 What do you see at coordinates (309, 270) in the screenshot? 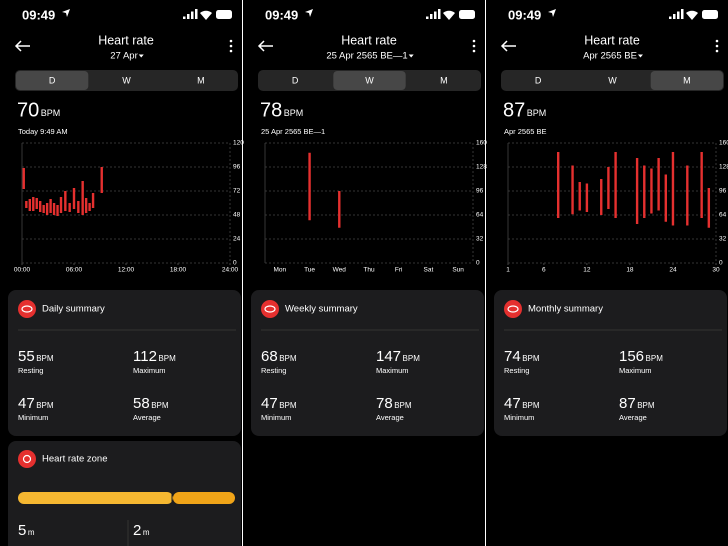
I see `x-tick-label: Tue` at bounding box center [309, 270].